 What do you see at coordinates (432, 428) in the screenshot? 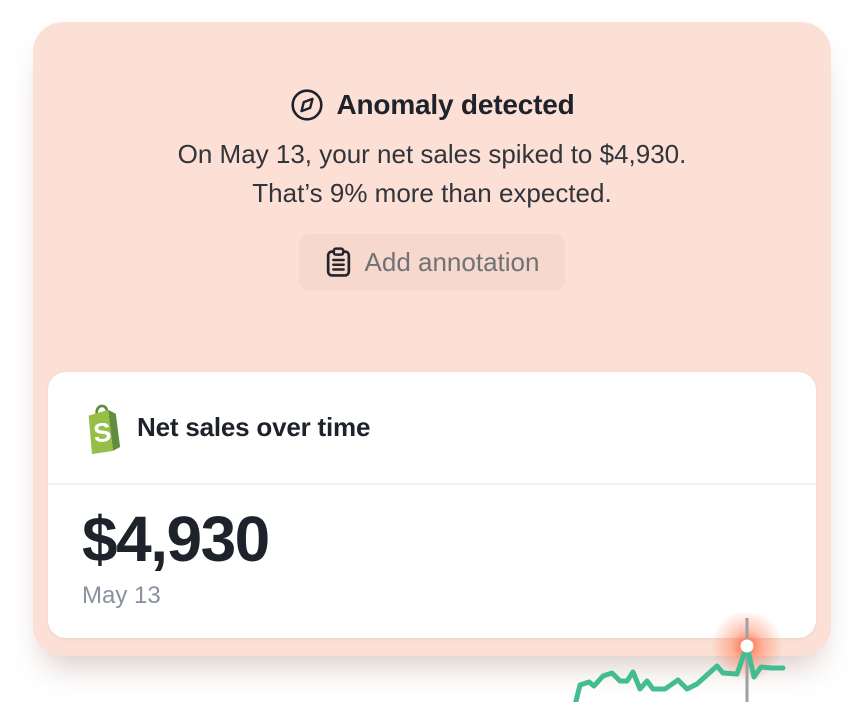
I see `net-sales-card-header: S Net sales over time` at bounding box center [432, 428].